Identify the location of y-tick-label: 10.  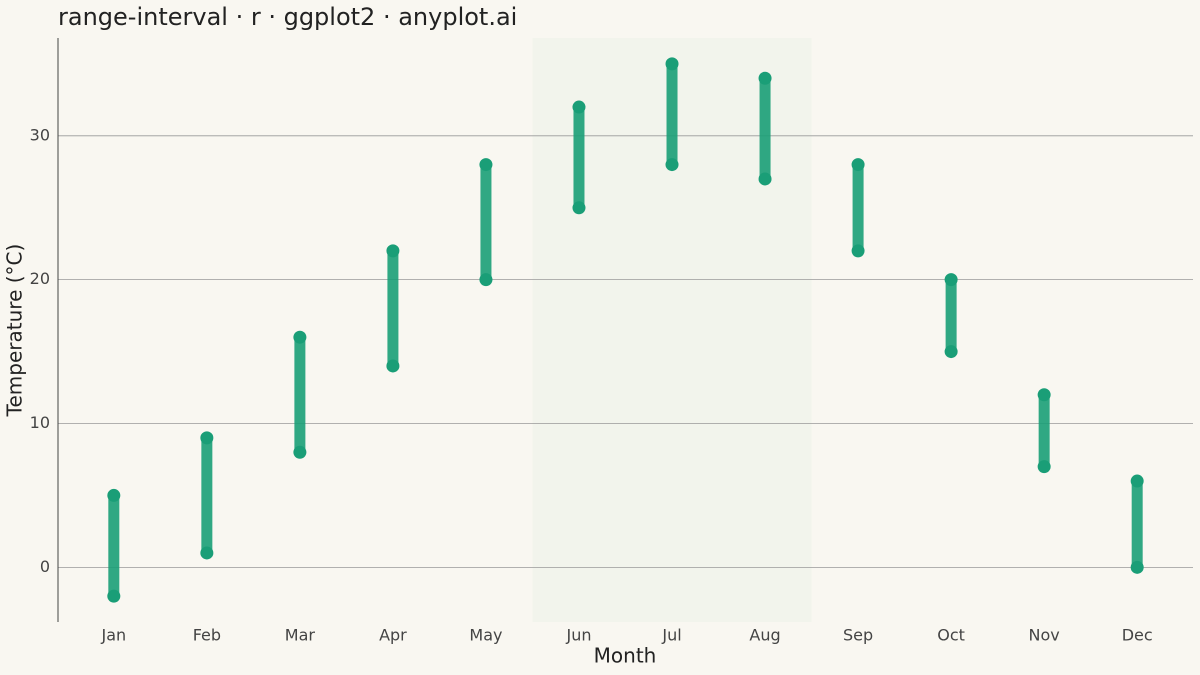
(40, 422).